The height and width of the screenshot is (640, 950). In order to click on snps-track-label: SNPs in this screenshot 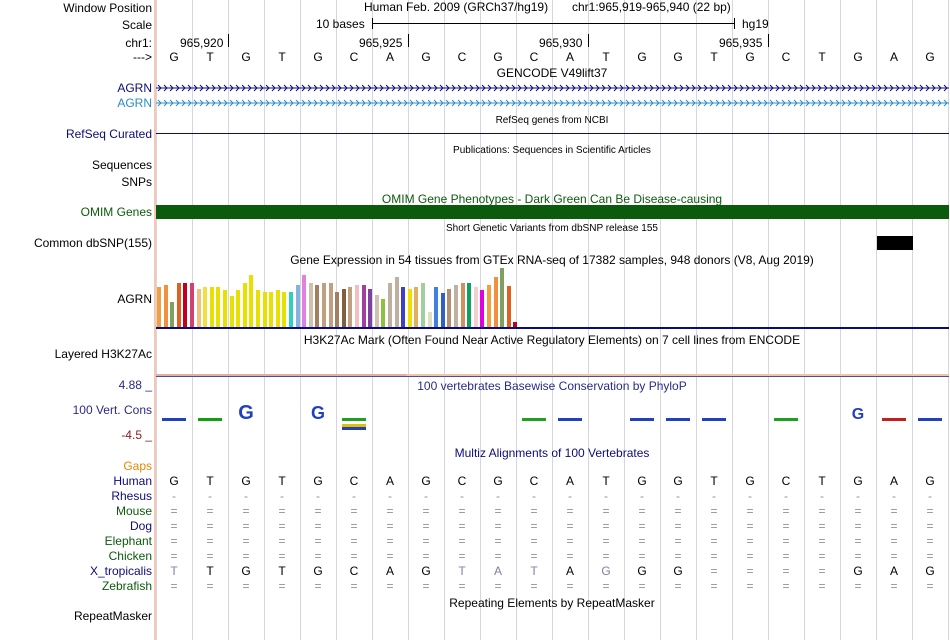, I will do `click(136, 182)`.